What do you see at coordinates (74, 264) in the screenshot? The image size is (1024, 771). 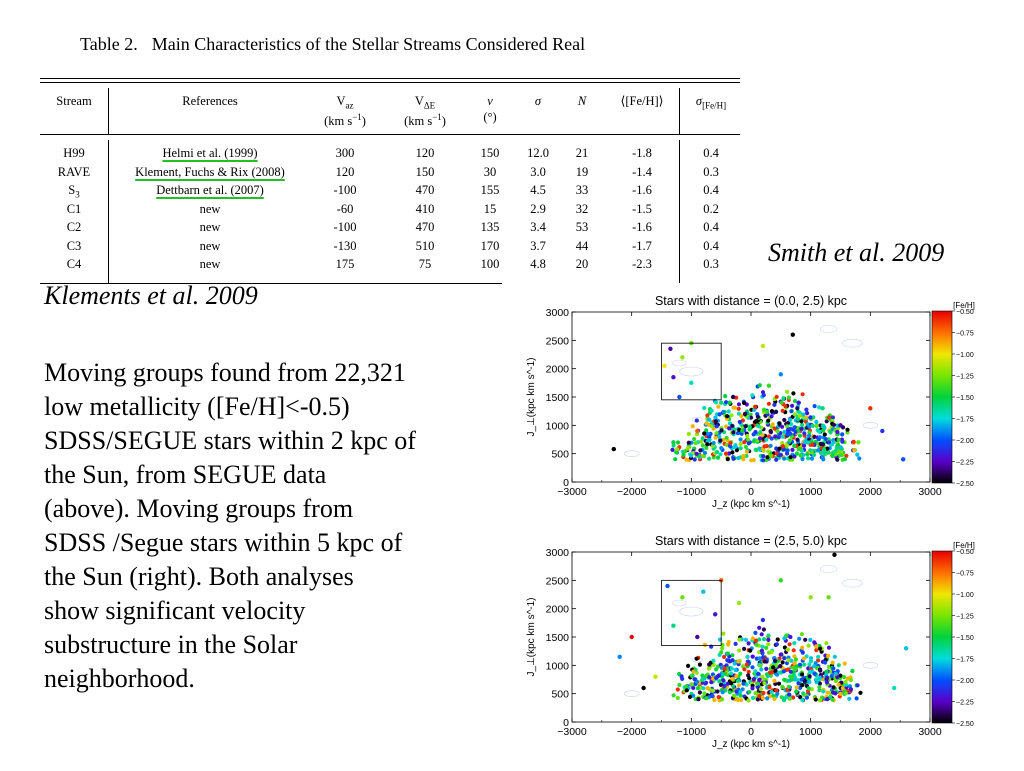 I see `table-cell-stream: C4` at bounding box center [74, 264].